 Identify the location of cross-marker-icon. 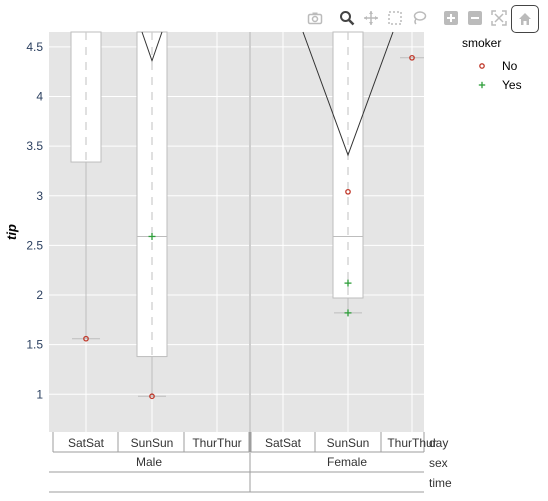
(482, 85).